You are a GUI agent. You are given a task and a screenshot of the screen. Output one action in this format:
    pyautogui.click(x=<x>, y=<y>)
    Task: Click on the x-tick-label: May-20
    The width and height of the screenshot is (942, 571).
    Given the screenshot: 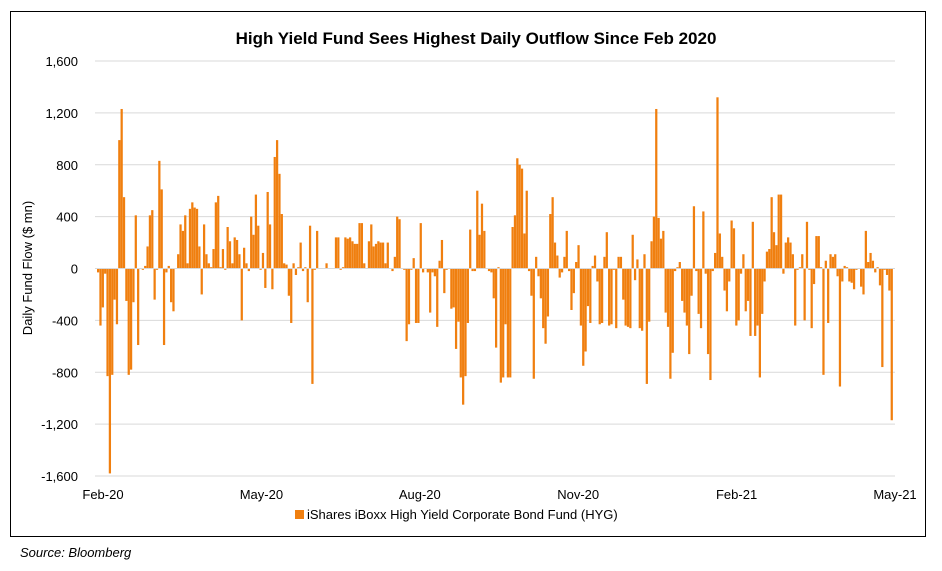 What is the action you would take?
    pyautogui.click(x=261, y=494)
    